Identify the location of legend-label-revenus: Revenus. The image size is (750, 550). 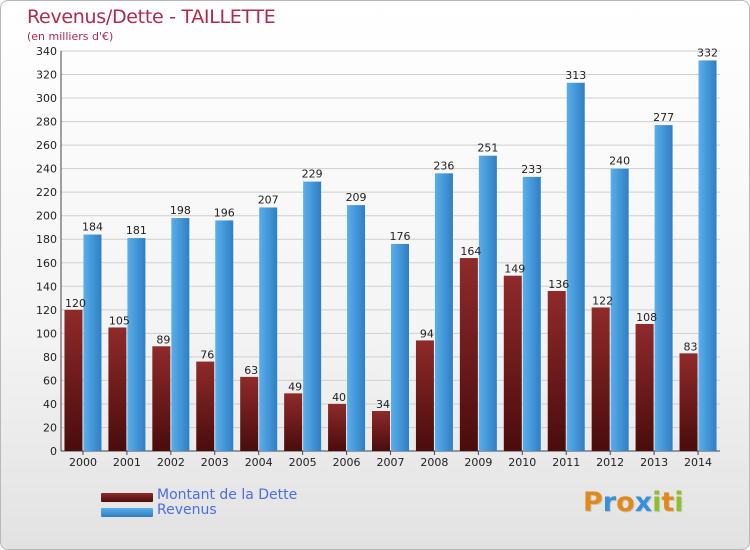
(187, 510).